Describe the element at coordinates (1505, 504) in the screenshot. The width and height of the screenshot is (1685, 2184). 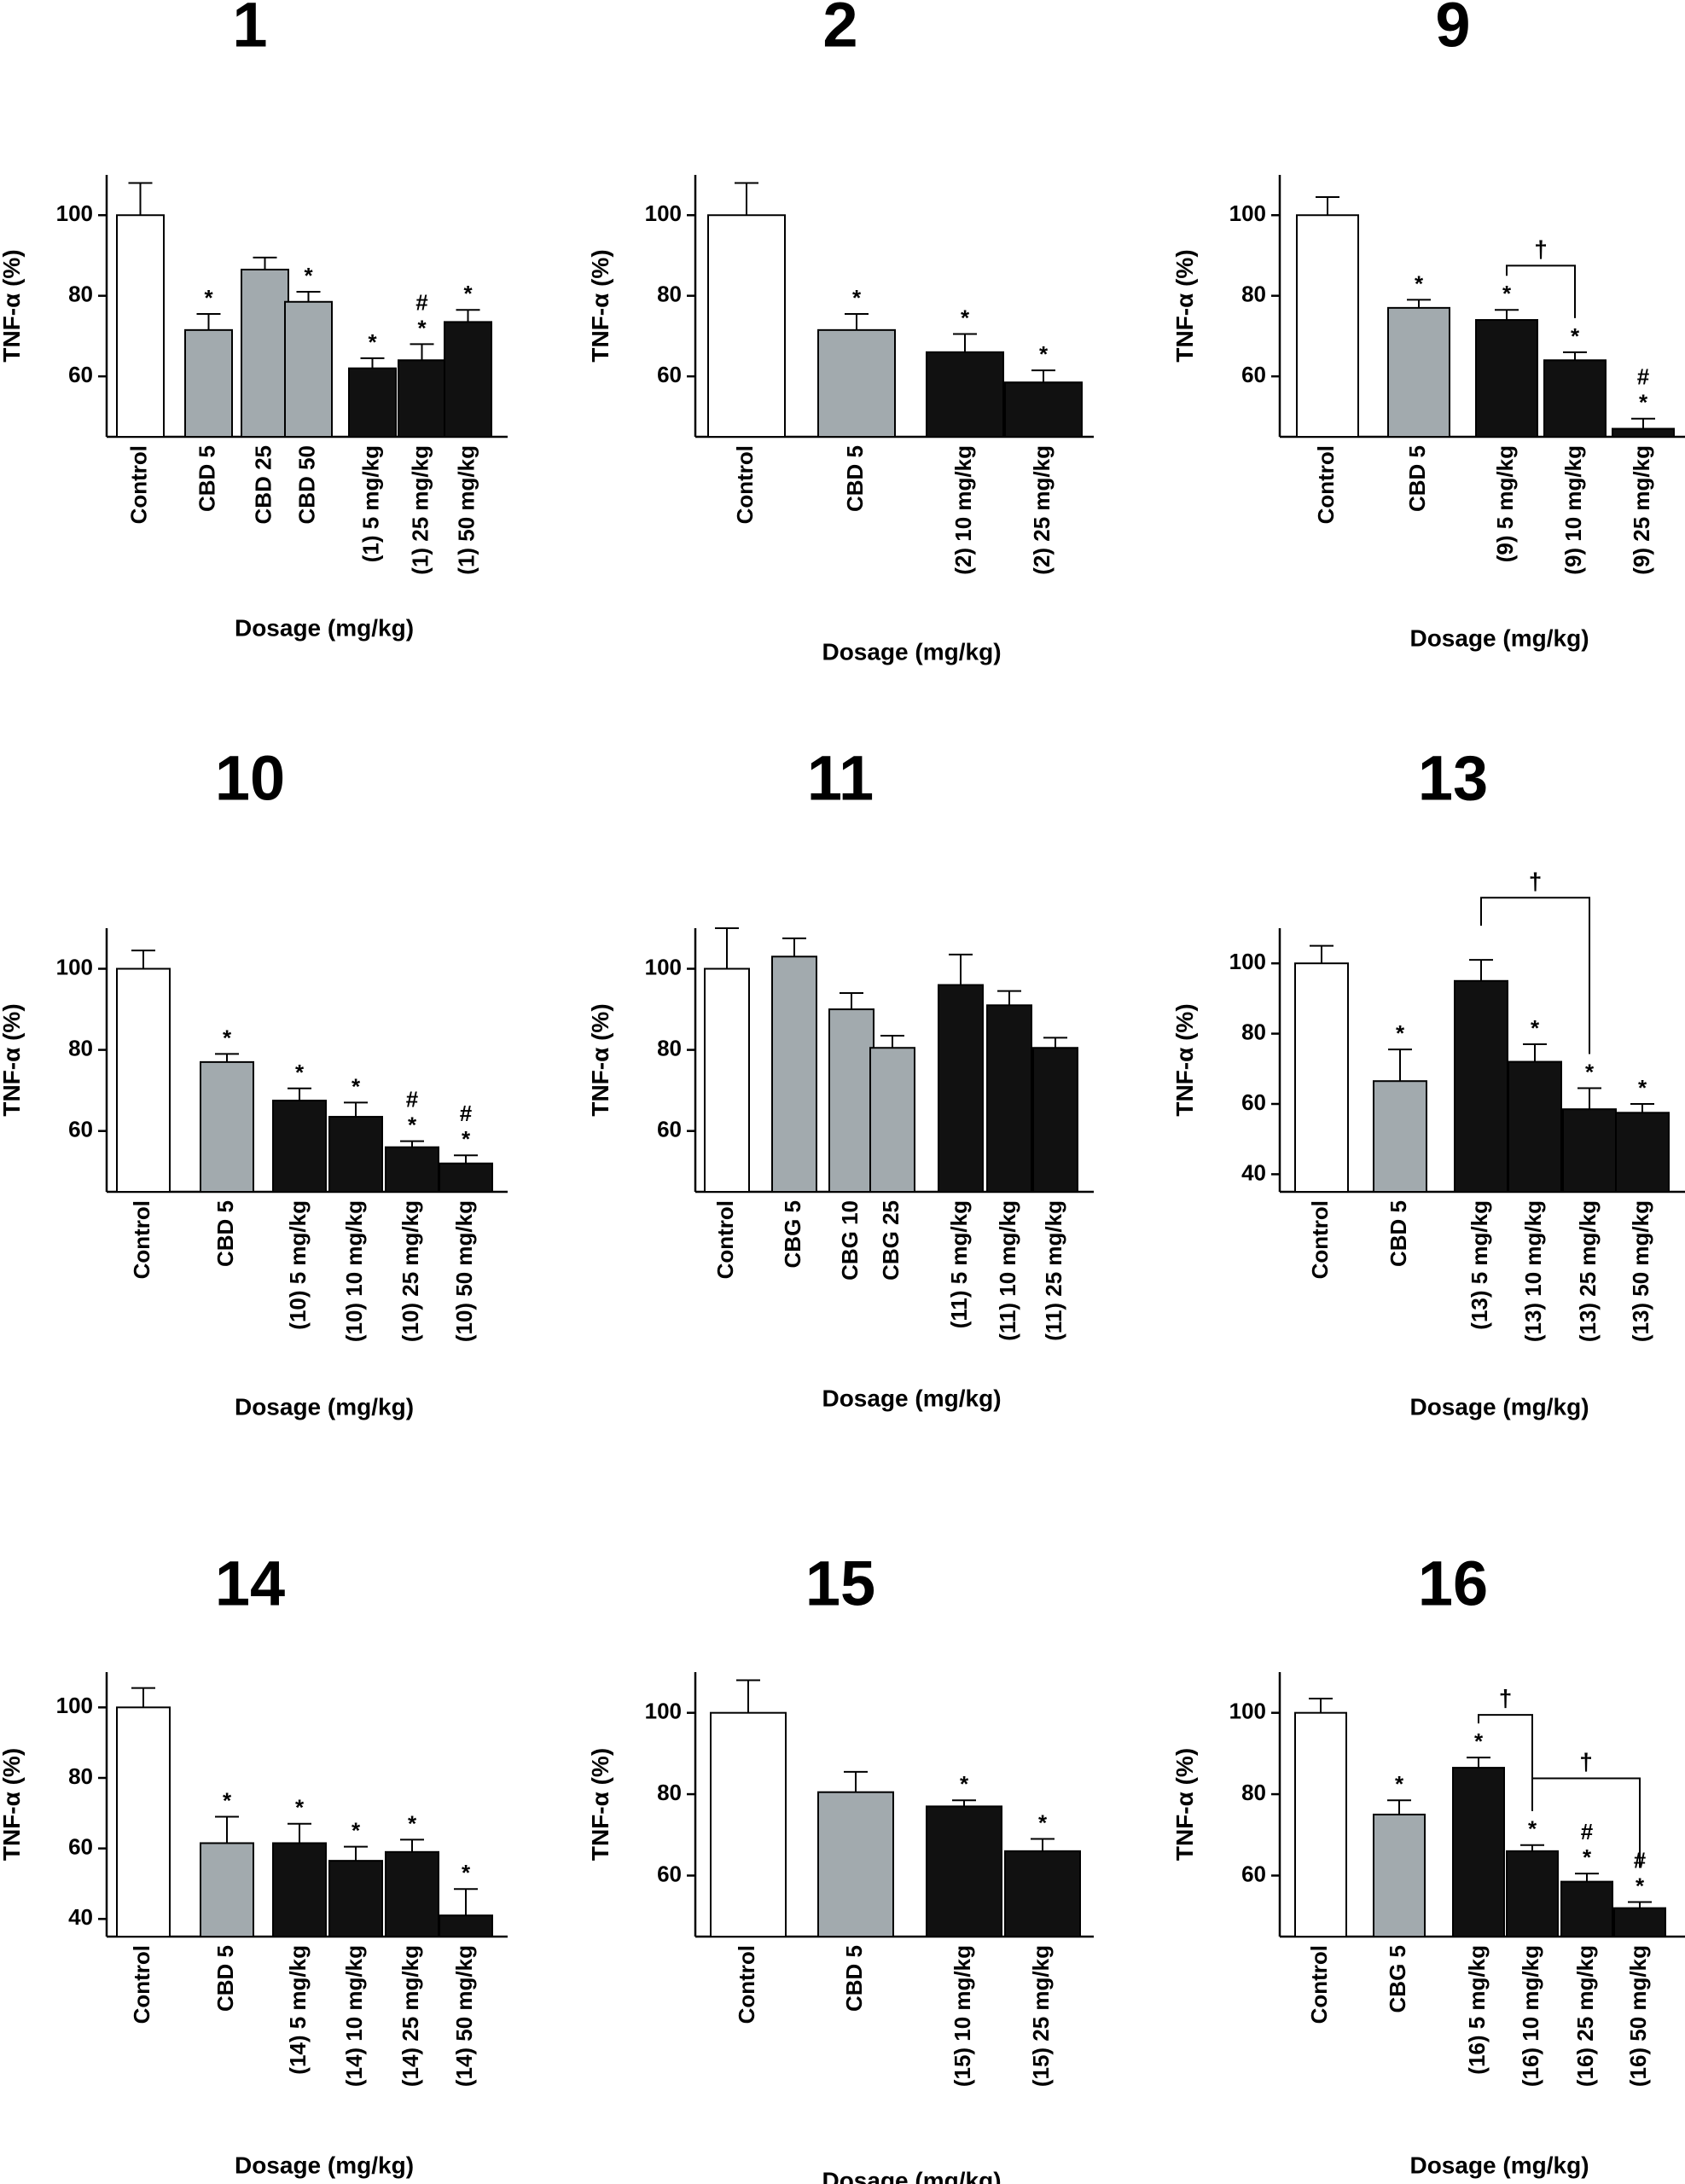
I see `x-tick-label: (9) 5 mg/kg` at that location.